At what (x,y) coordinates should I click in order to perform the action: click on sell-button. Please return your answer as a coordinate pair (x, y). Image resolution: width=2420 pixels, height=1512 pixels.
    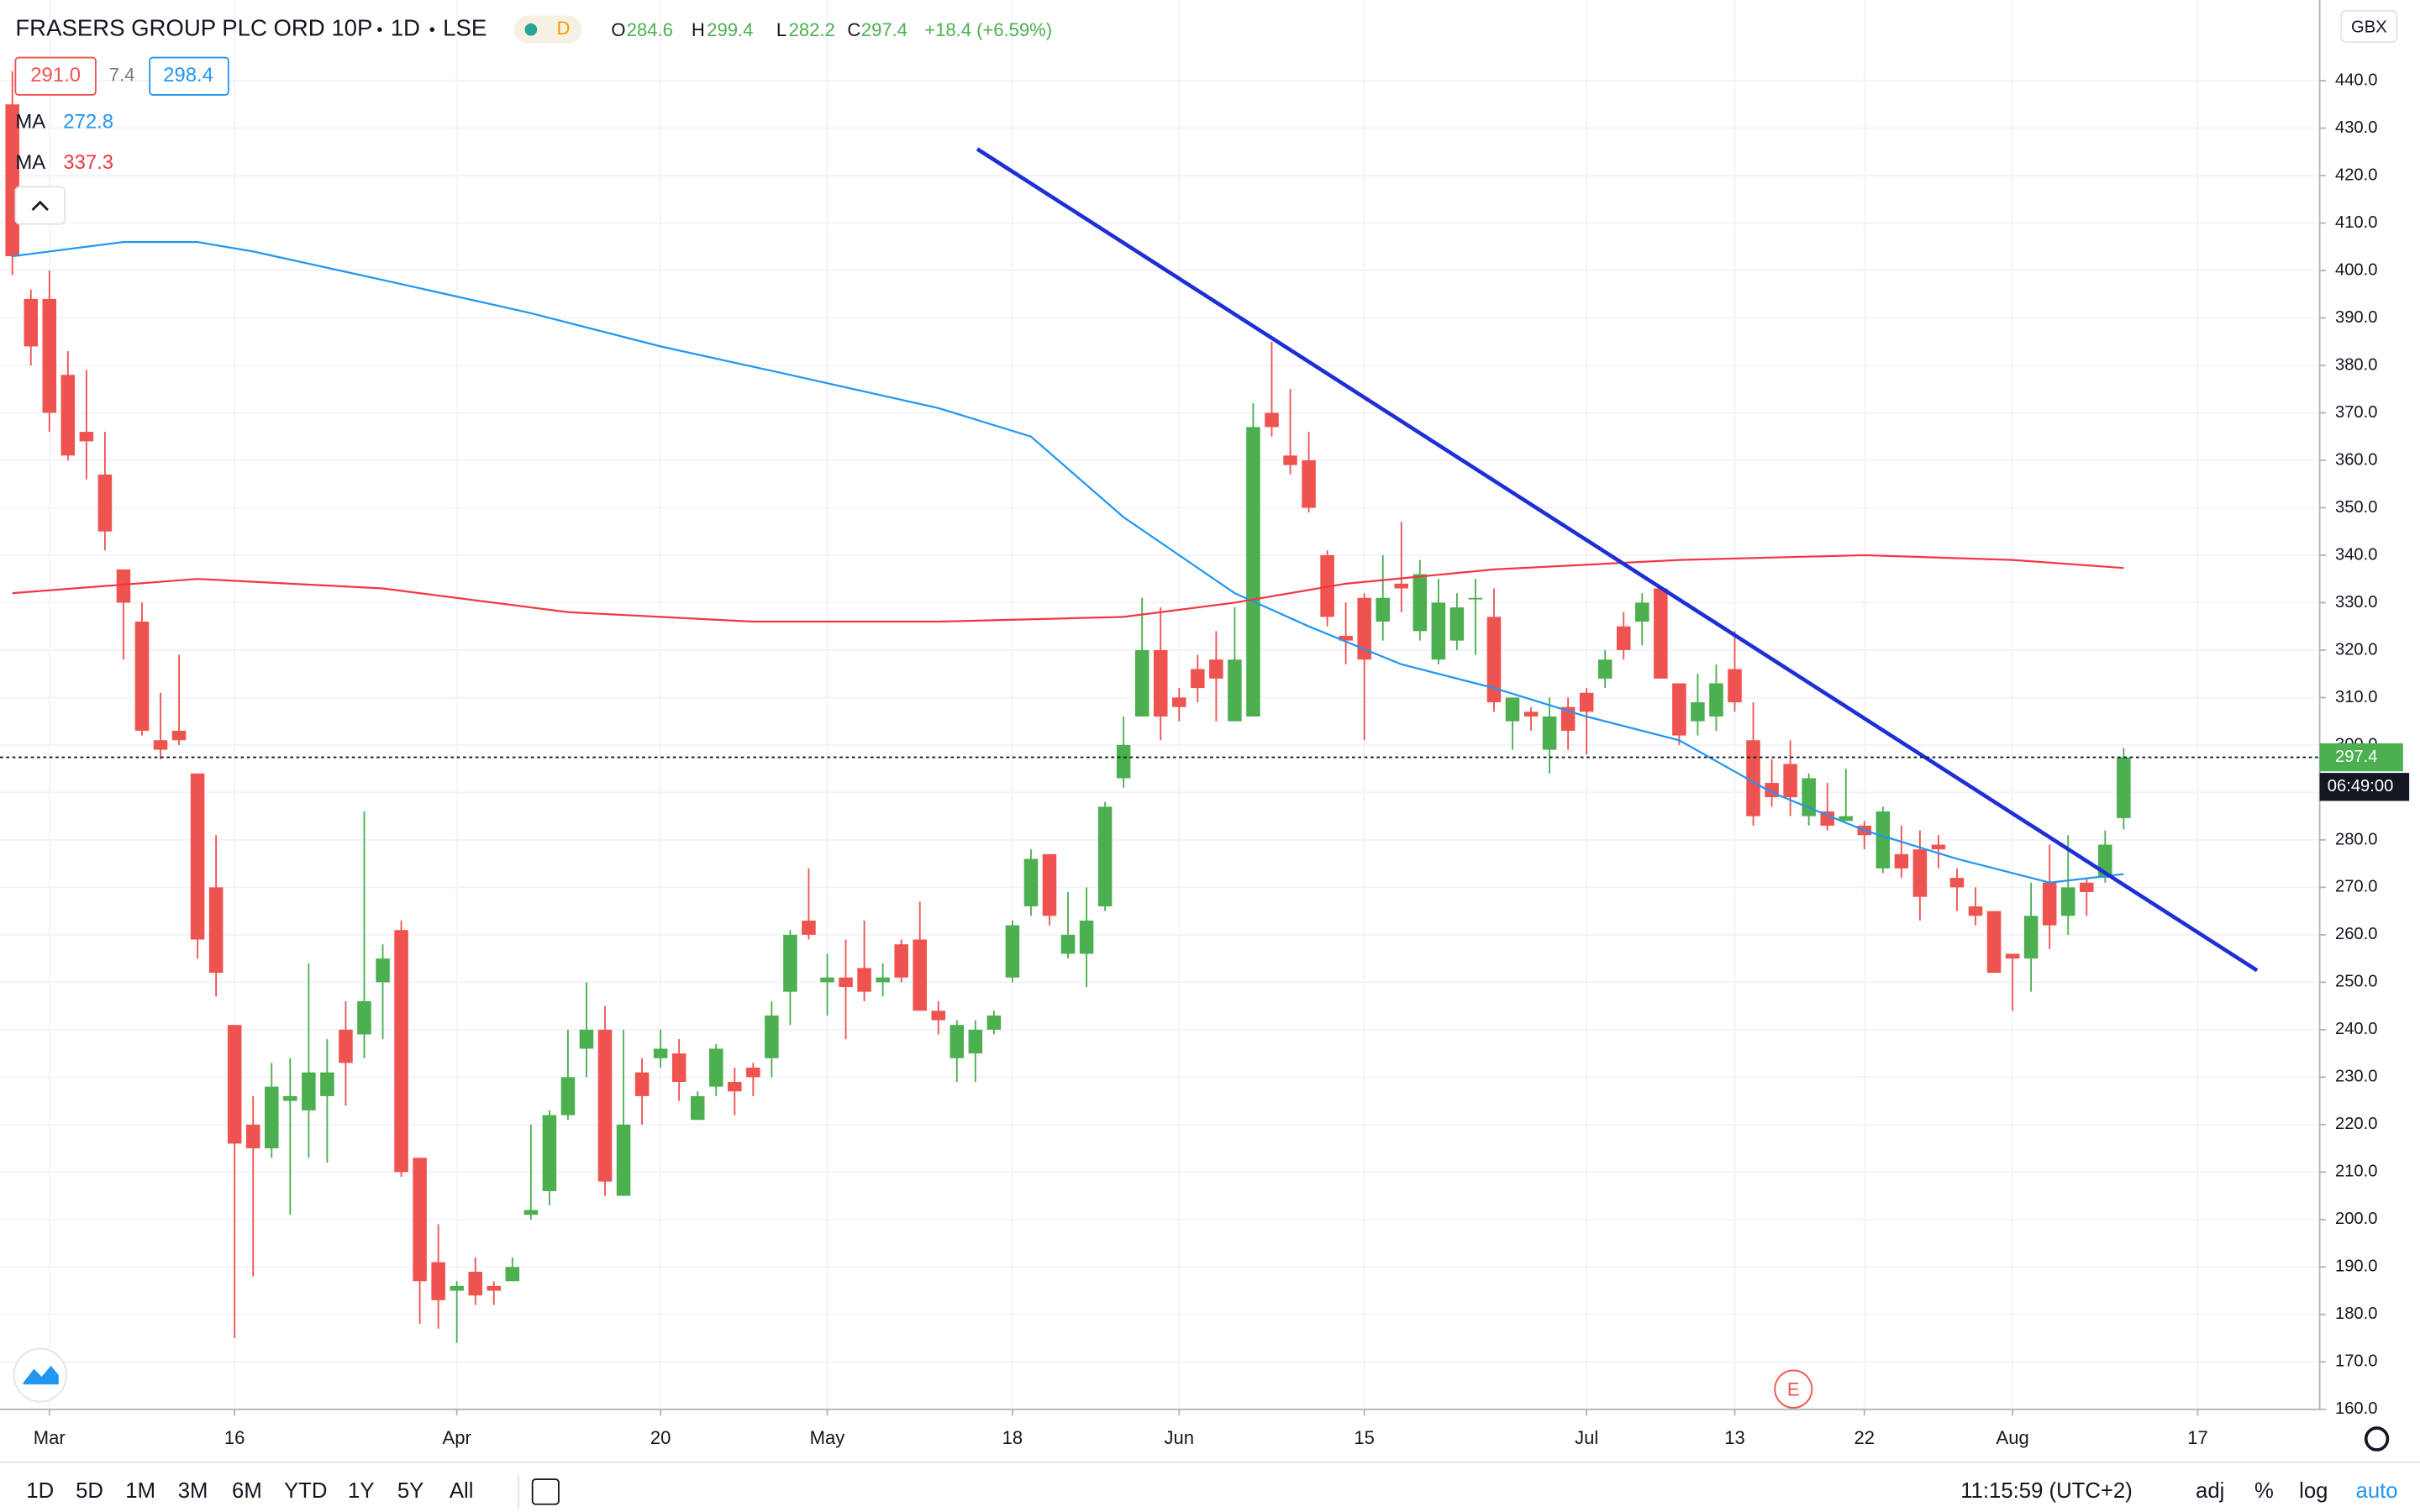
    Looking at the image, I should click on (55, 76).